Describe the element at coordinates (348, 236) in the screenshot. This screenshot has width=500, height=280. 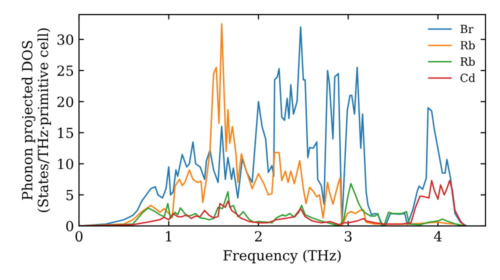
I see `x-tick-label: 3` at that location.